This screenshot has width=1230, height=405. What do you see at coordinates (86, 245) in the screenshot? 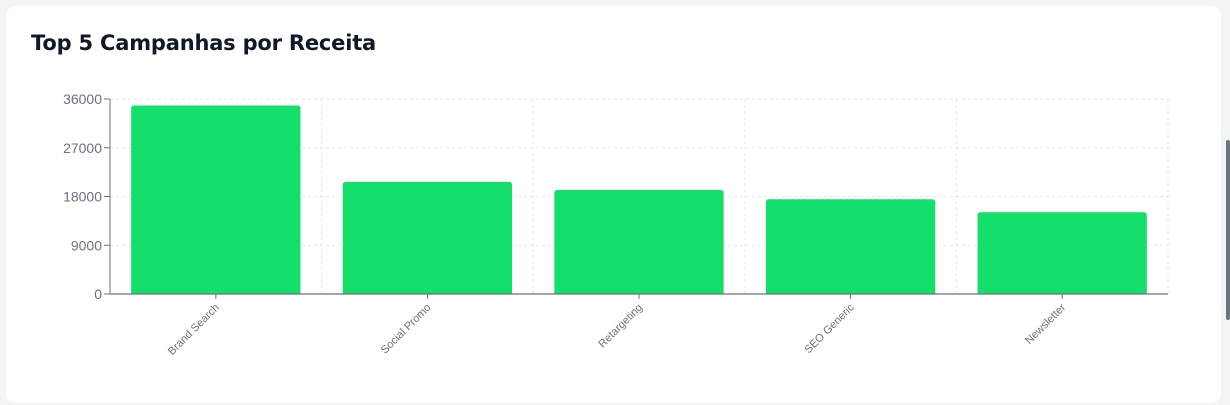
I see `y-tick-label: 9000` at bounding box center [86, 245].